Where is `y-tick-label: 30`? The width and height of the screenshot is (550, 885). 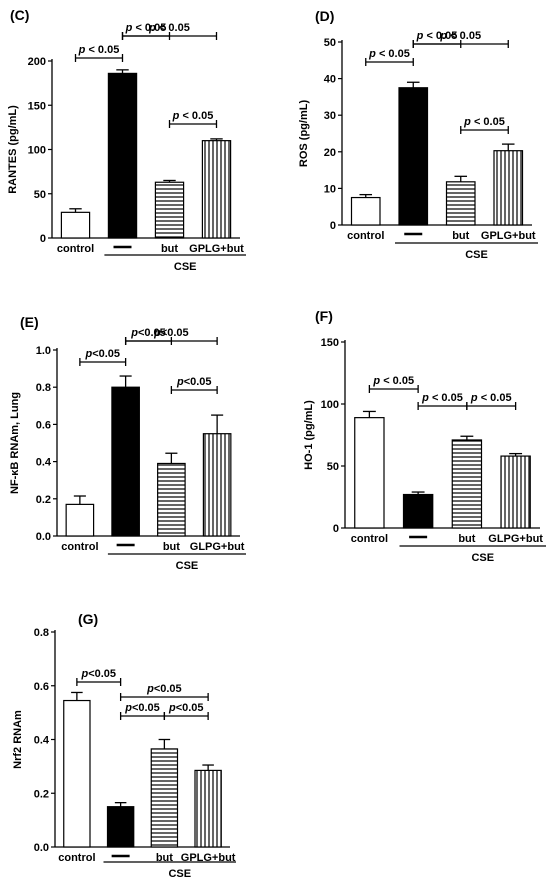
y-tick-label: 30 is located at coordinates (330, 116).